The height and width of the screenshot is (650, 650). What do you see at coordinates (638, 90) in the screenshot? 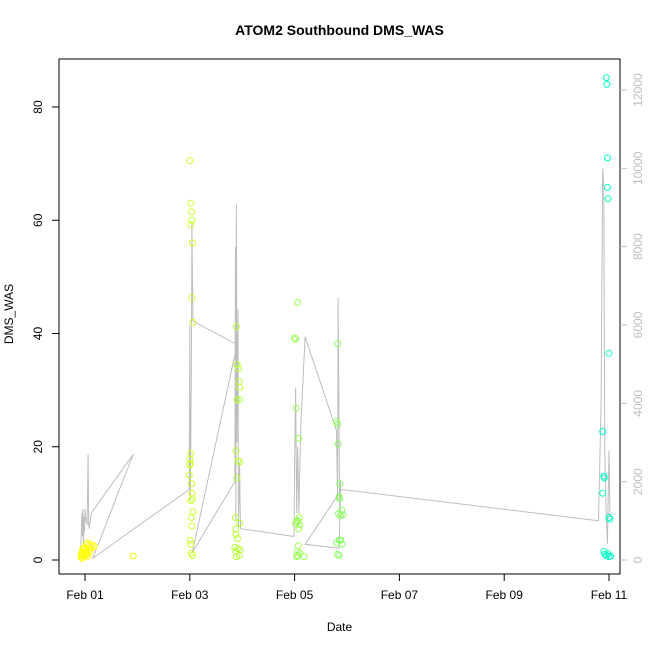
I see `y2-tick-label: 12000` at bounding box center [638, 90].